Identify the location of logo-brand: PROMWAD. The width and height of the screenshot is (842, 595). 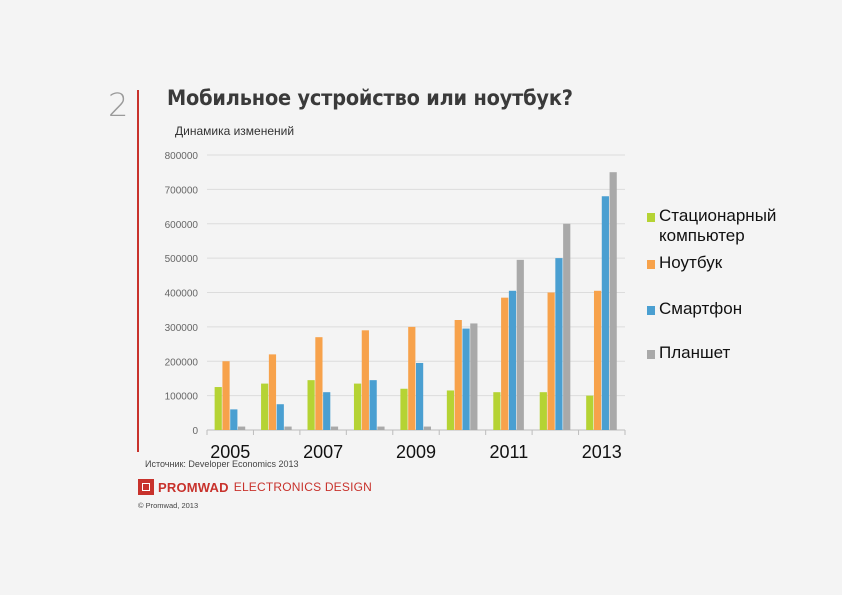
(193, 487).